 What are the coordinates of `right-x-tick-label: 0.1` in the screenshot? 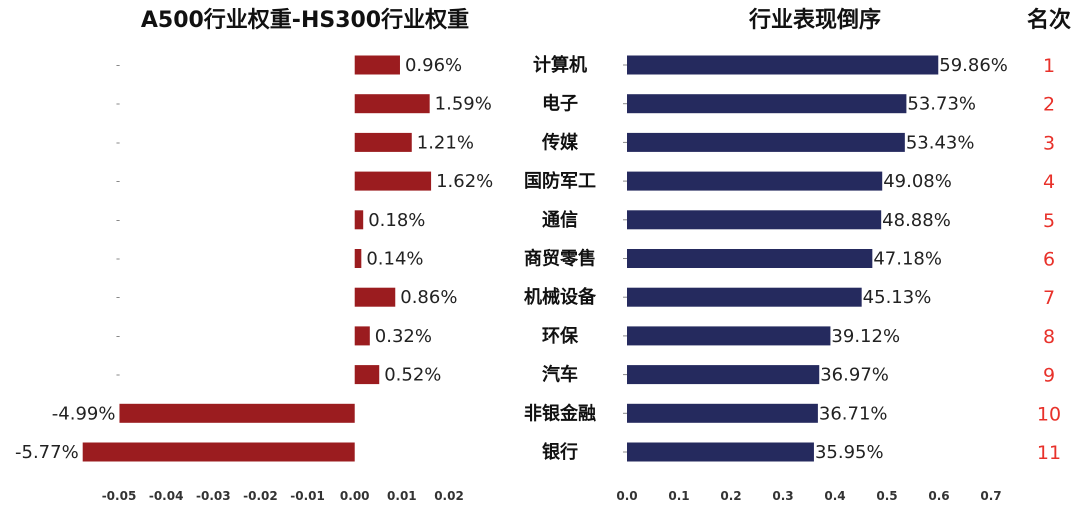 It's located at (678, 496).